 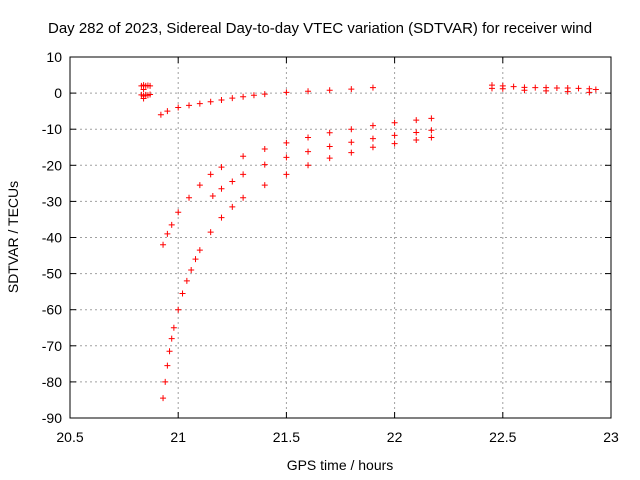 What do you see at coordinates (178, 437) in the screenshot?
I see `x-tick-label: 21` at bounding box center [178, 437].